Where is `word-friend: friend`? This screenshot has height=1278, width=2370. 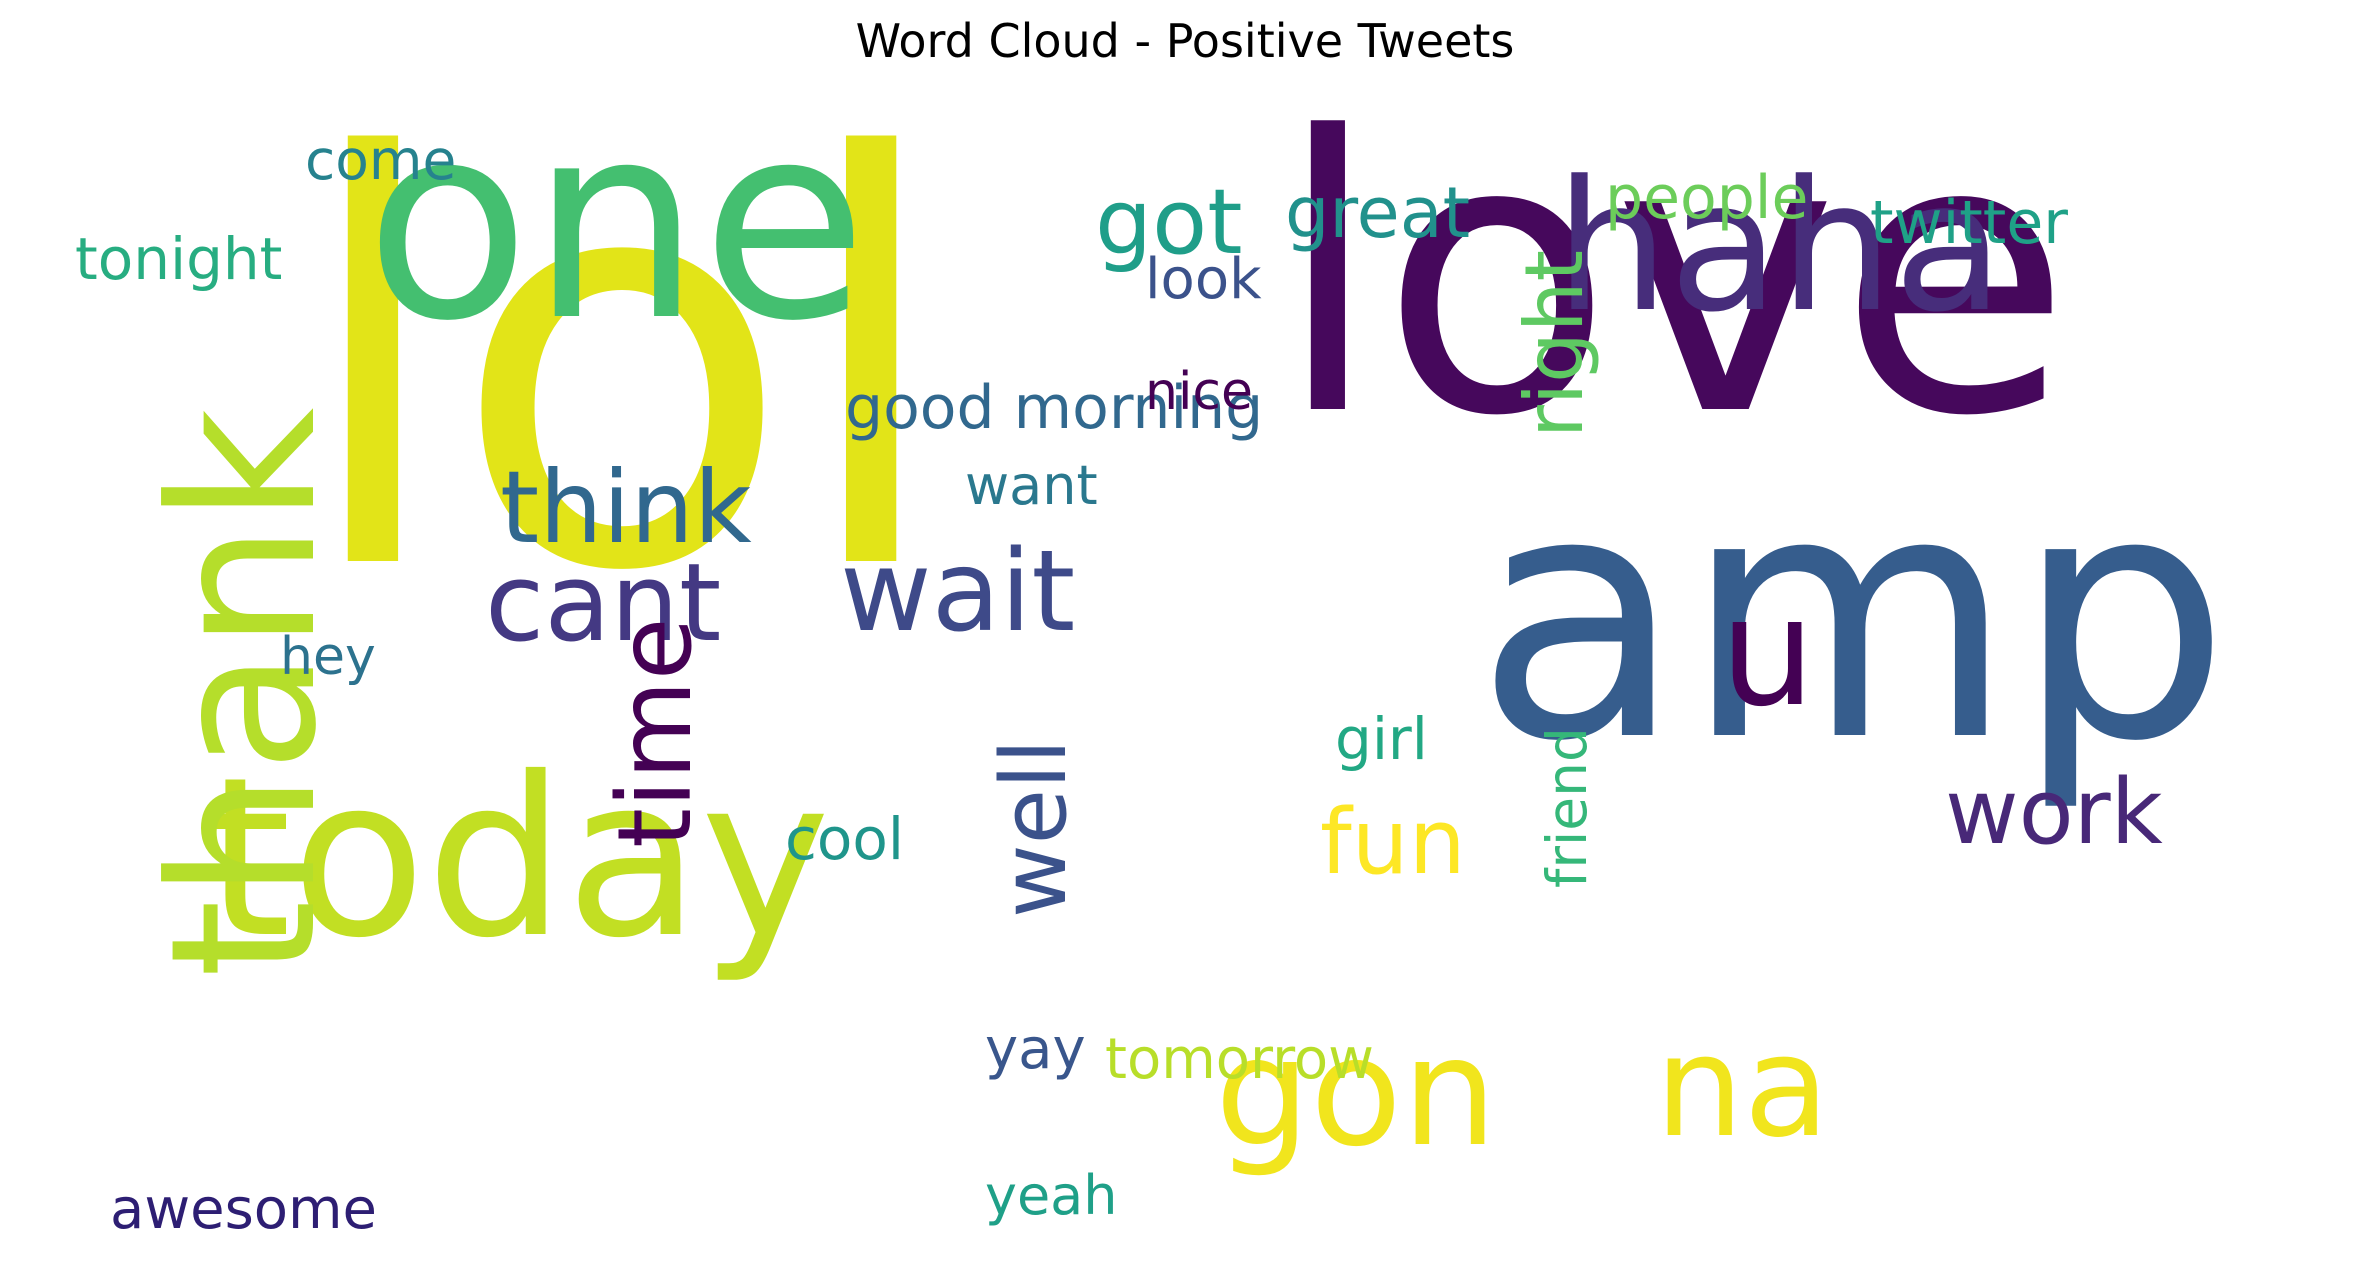
word-friend: friend is located at coordinates (1567, 807).